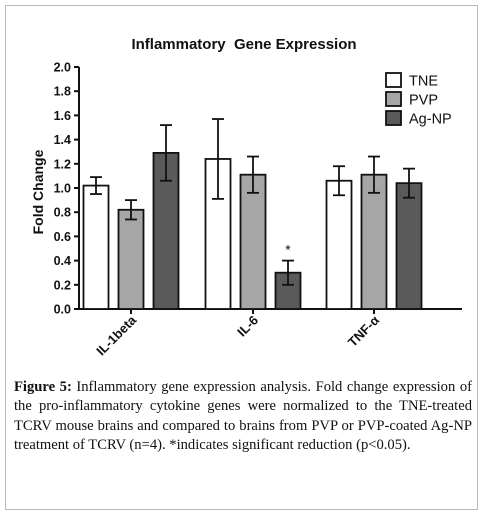 The height and width of the screenshot is (517, 485). Describe the element at coordinates (43, 387) in the screenshot. I see `caption-label: Figure 5:` at that location.